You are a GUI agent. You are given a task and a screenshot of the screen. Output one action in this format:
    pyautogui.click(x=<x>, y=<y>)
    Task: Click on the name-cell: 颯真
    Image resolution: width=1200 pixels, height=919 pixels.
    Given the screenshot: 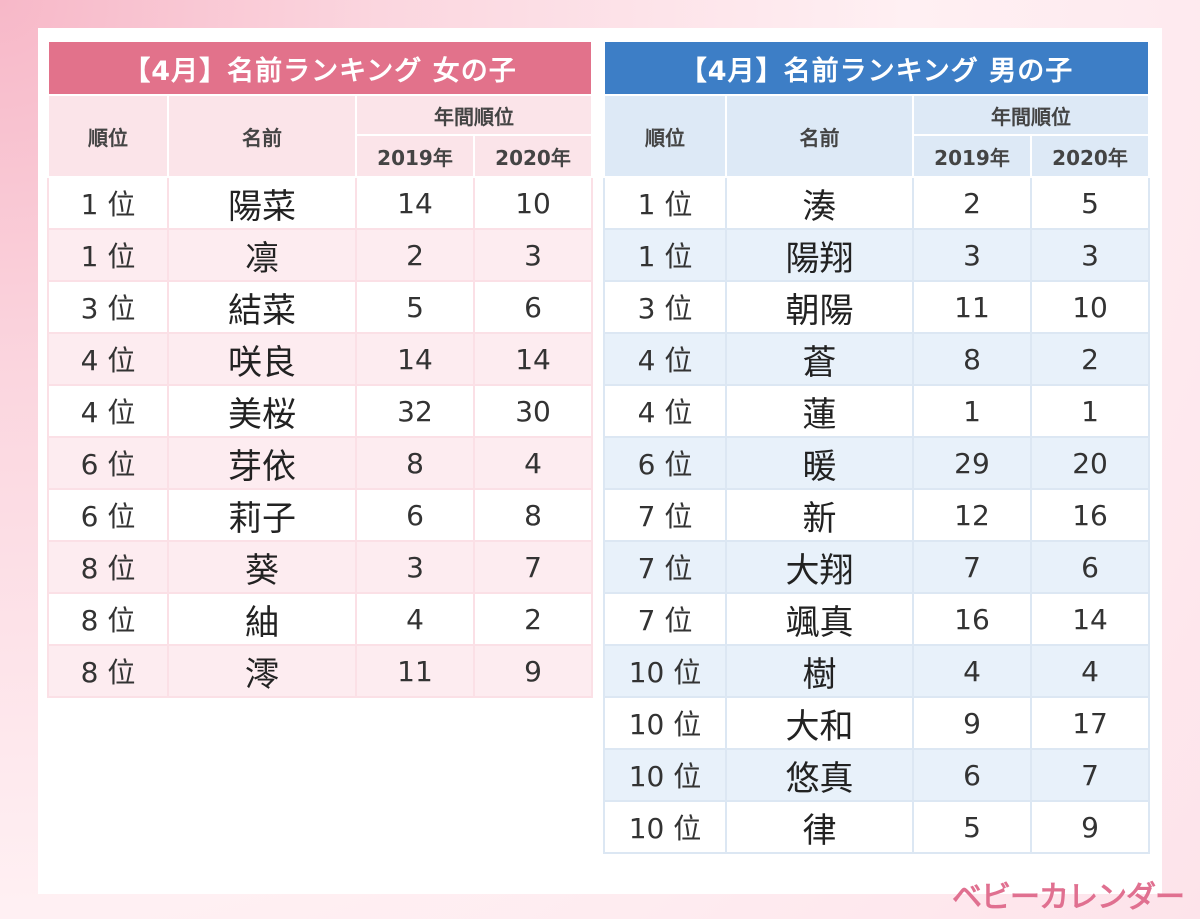 What is the action you would take?
    pyautogui.click(x=819, y=619)
    